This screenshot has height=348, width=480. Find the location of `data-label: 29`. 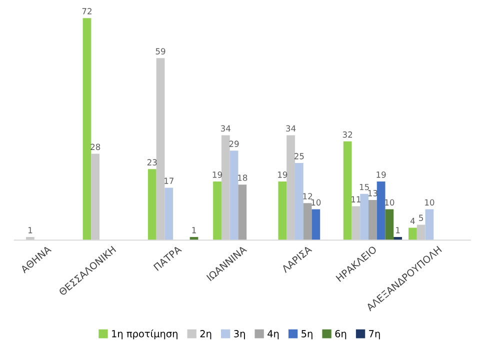

data-label: 29 is located at coordinates (234, 143).